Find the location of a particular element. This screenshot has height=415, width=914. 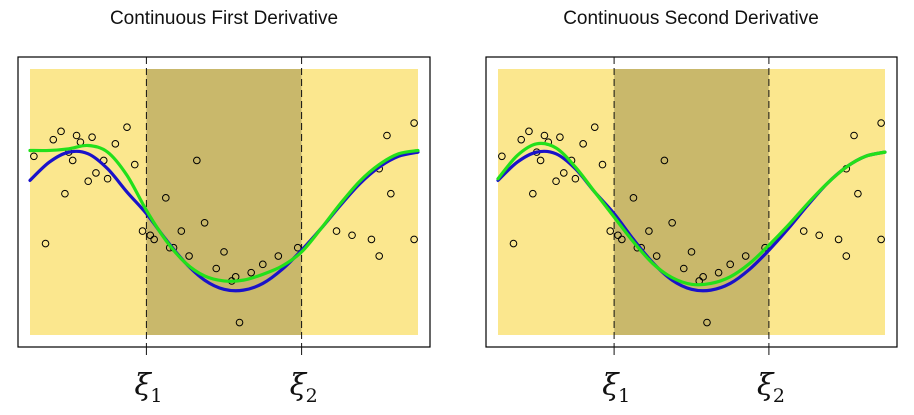

chart-title-right: Continuous Second Derivative is located at coordinates (691, 18).